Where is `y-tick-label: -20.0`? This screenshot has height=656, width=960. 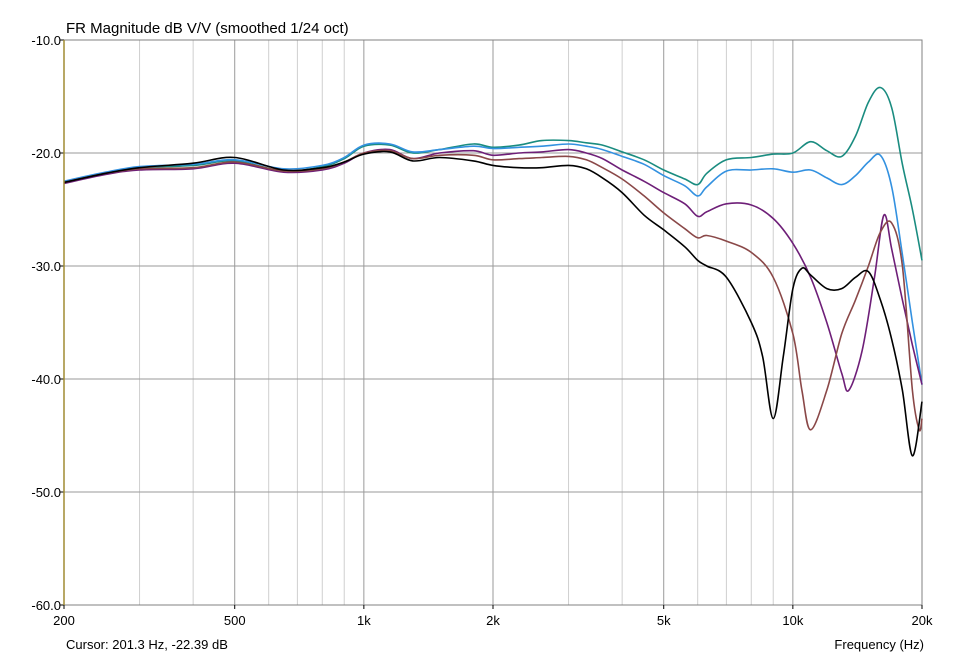 y-tick-label: -20.0 is located at coordinates (46, 153).